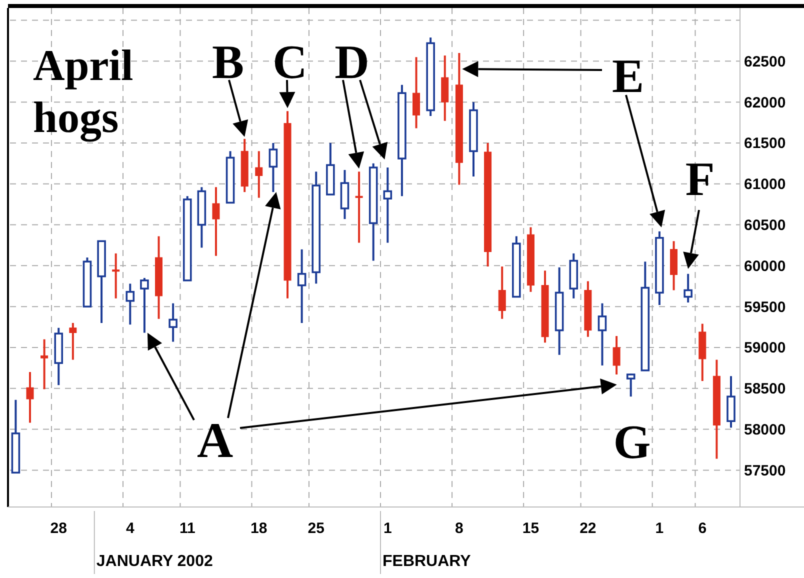 The image size is (804, 578). Describe the element at coordinates (427, 561) in the screenshot. I see `text: FEBRUARY` at that location.